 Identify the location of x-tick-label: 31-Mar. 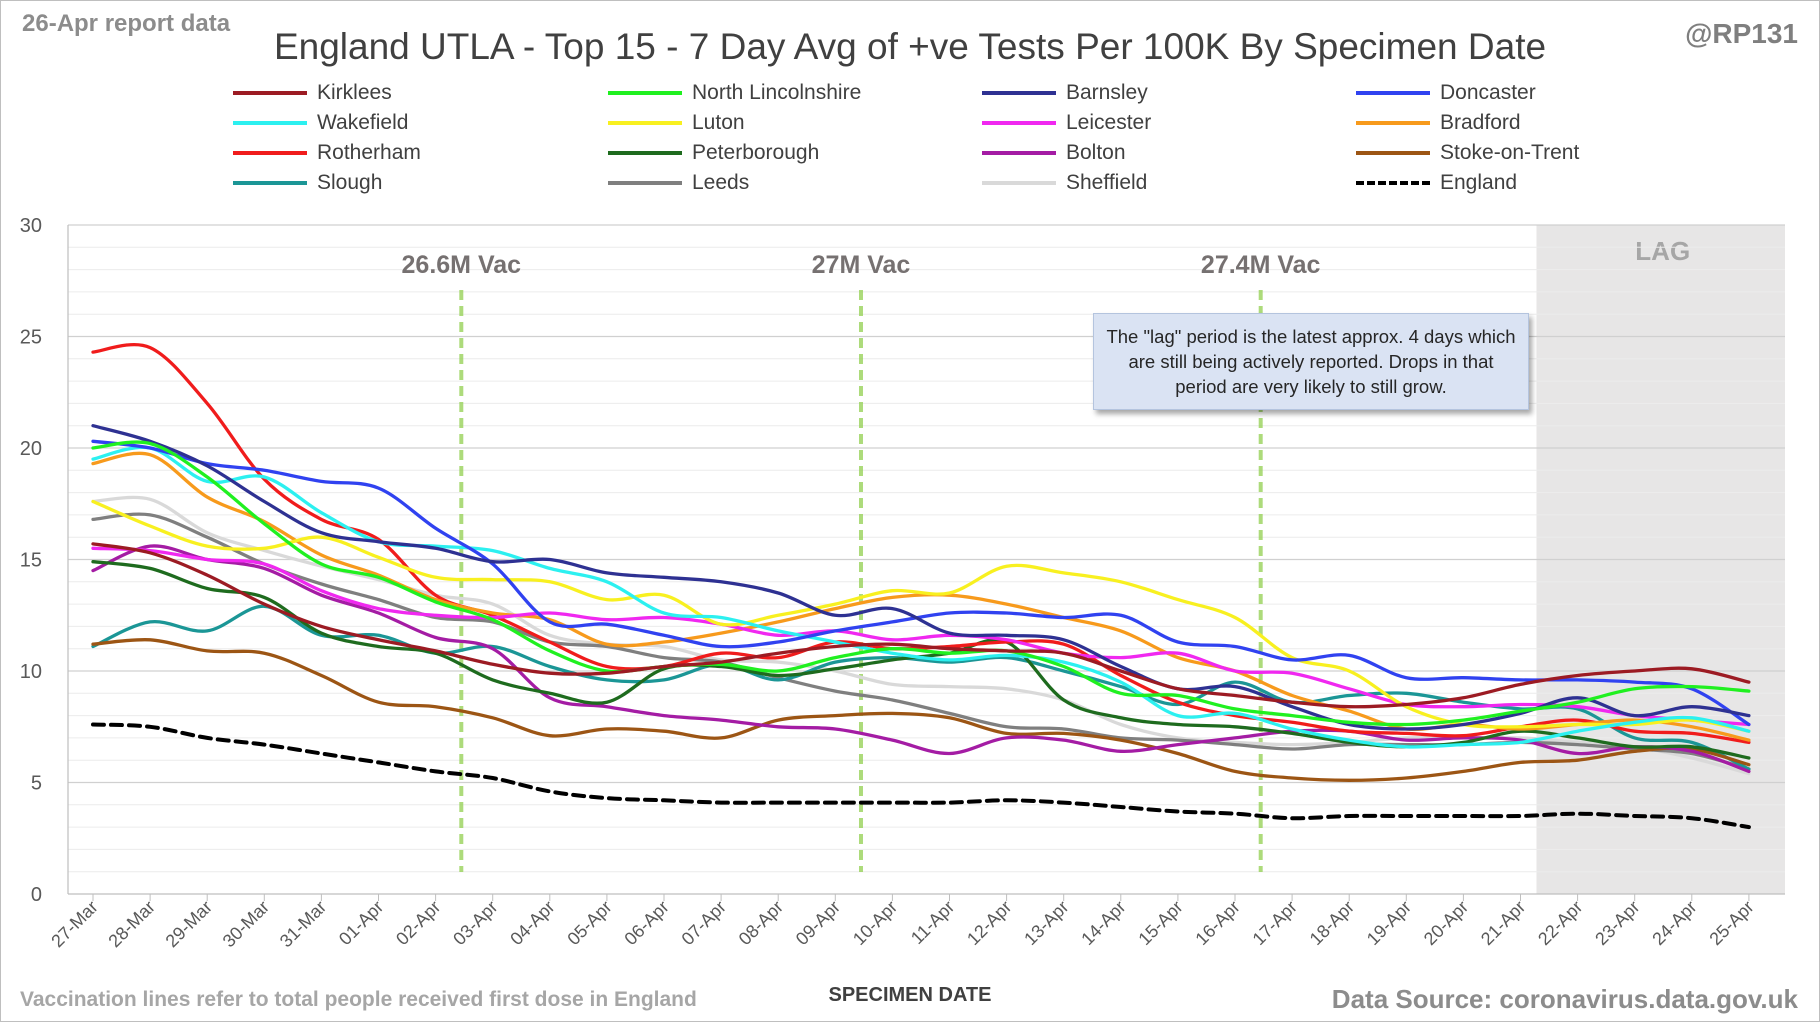
(303, 924).